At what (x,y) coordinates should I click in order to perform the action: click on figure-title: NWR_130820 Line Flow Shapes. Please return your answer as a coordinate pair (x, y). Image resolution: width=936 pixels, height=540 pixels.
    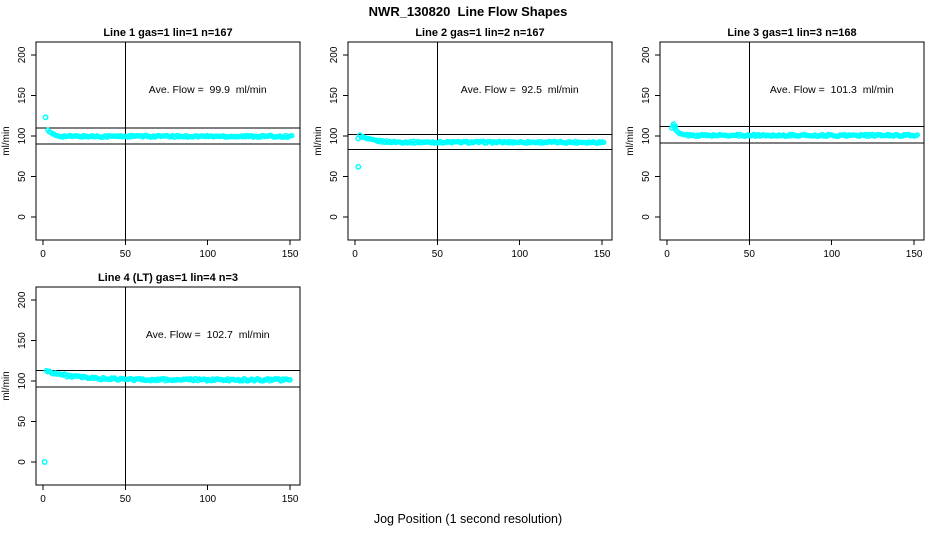
    Looking at the image, I should click on (468, 11).